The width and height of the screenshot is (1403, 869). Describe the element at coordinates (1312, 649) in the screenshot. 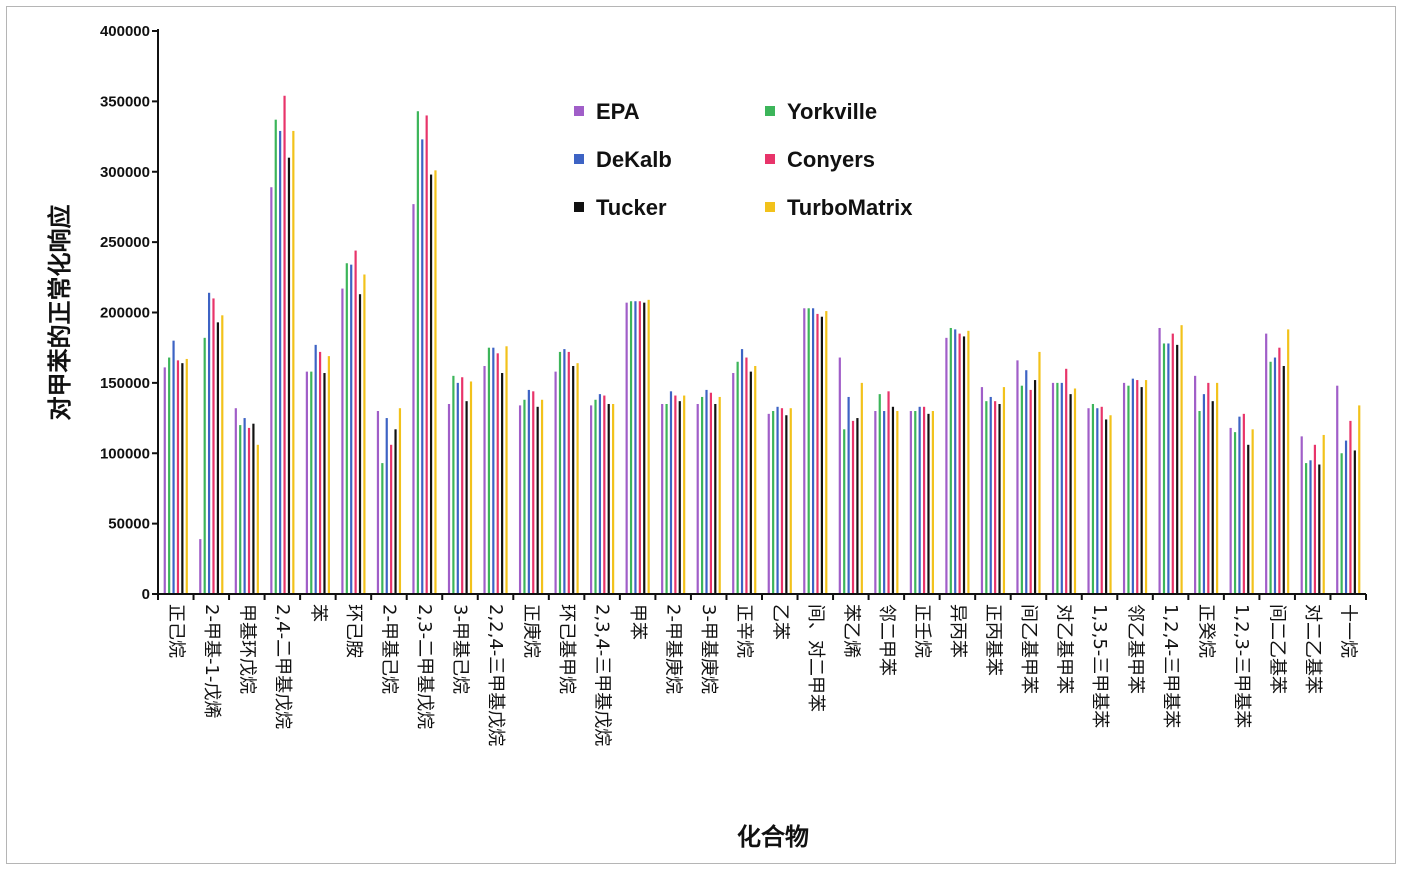

I see `x-category-label: 对二乙基苯` at that location.